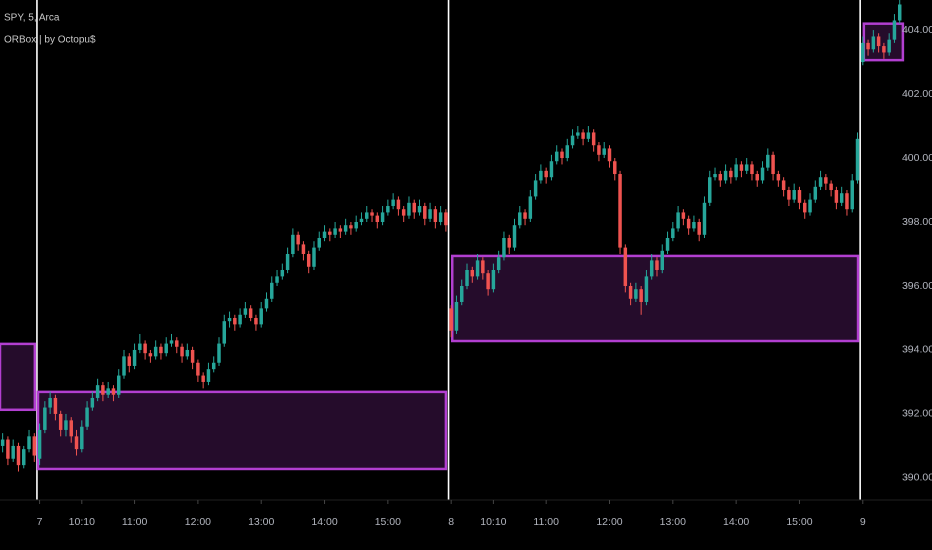 The image size is (932, 550). What do you see at coordinates (917, 94) in the screenshot?
I see `y-tick-label: 402.00` at bounding box center [917, 94].